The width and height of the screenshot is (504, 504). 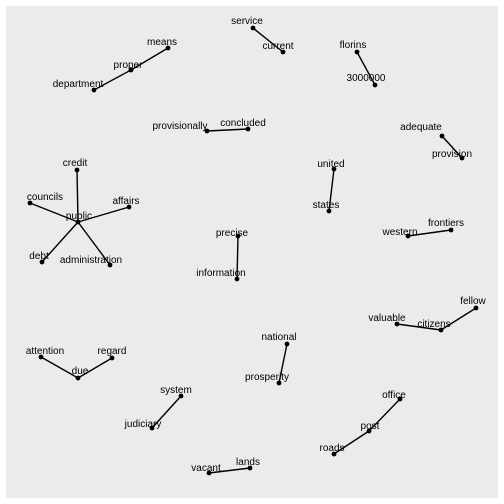 I want to click on edge-western-frontiers, so click(x=429, y=233).